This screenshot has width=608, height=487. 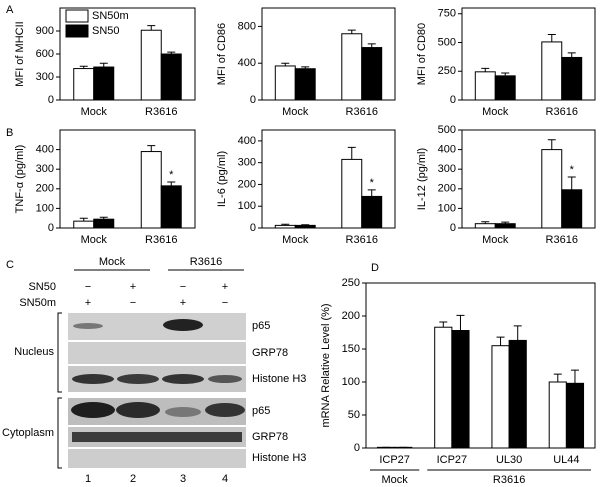 What do you see at coordinates (77, 31) in the screenshot?
I see `legend-swatch` at bounding box center [77, 31].